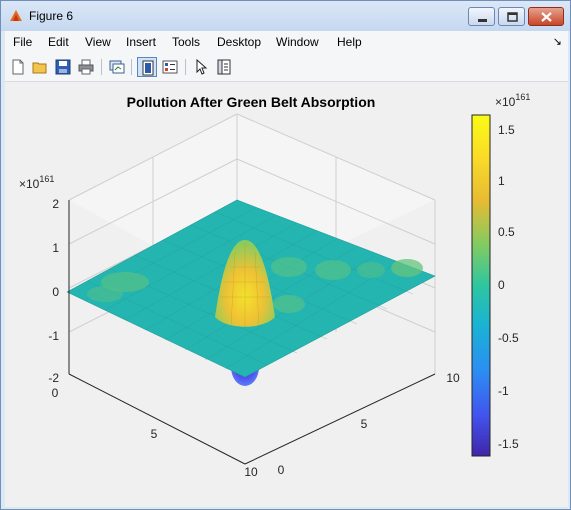 The height and width of the screenshot is (510, 571). What do you see at coordinates (506, 130) in the screenshot?
I see `colorbar-tick-label: 1.5` at bounding box center [506, 130].